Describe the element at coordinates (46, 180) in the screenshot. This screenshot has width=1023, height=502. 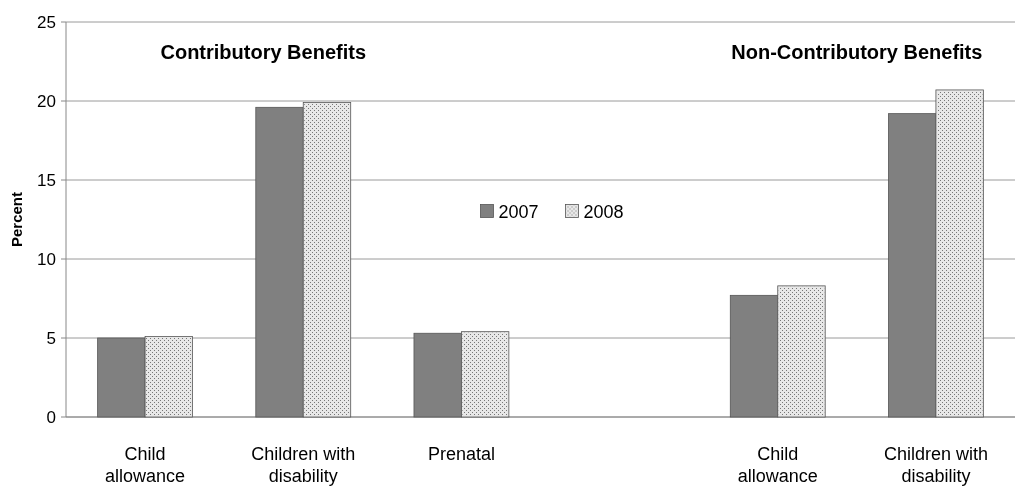
I see `y-tick-label: 15` at that location.